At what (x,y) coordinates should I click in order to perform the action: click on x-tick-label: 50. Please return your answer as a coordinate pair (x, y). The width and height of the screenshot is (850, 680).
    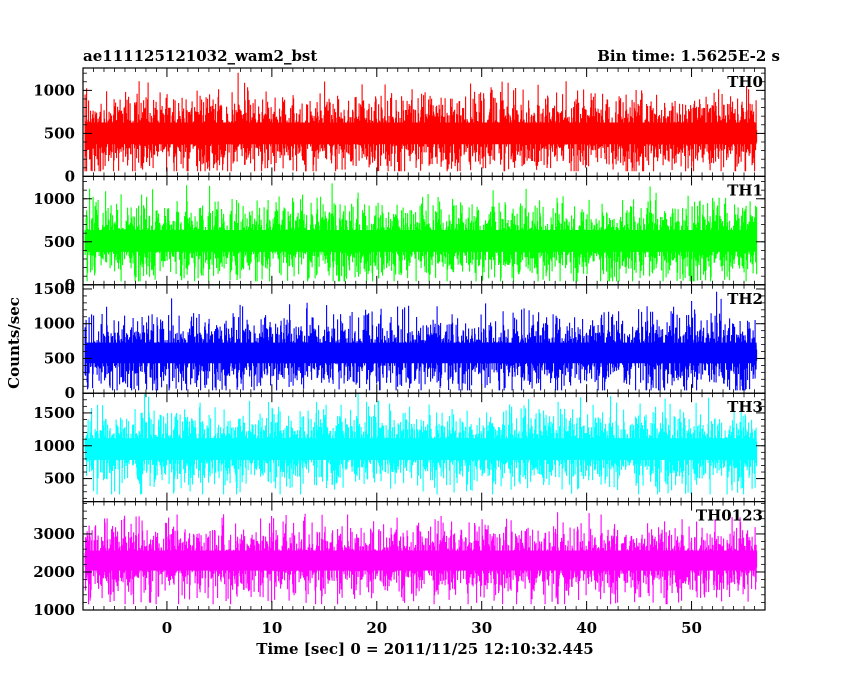
    Looking at the image, I should click on (691, 628).